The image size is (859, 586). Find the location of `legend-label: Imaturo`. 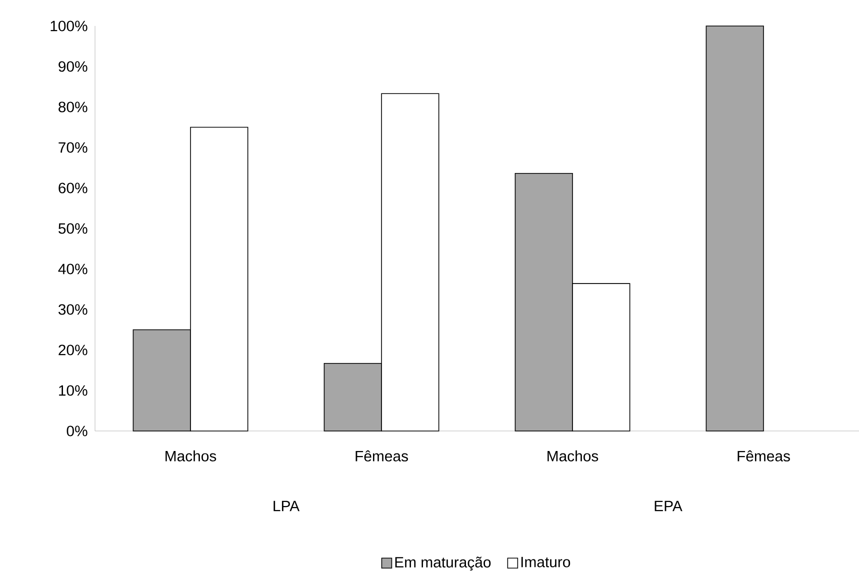

legend-label: Imaturo is located at coordinates (545, 562).